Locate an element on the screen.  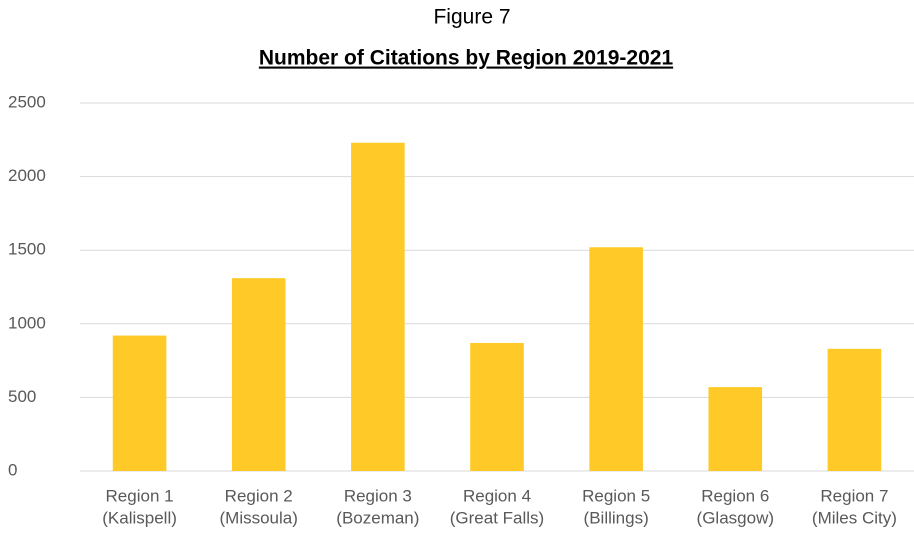
x-tick-label: (Great Falls) is located at coordinates (497, 517).